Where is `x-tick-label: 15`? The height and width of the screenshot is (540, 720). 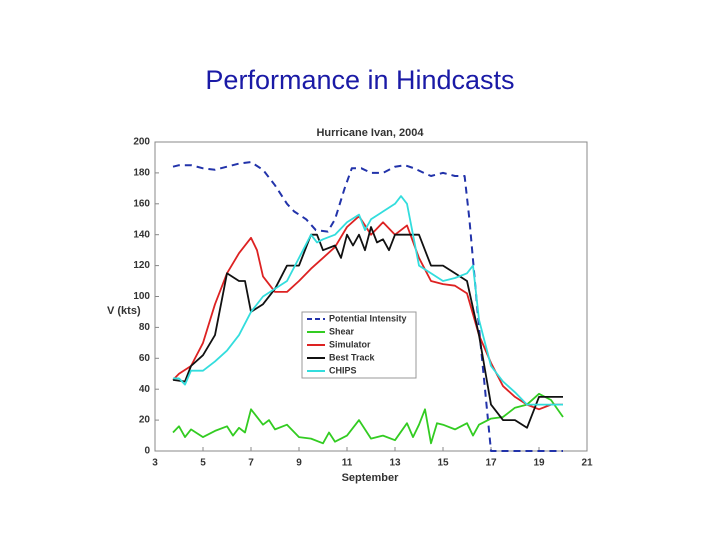 x-tick-label: 15 is located at coordinates (443, 463).